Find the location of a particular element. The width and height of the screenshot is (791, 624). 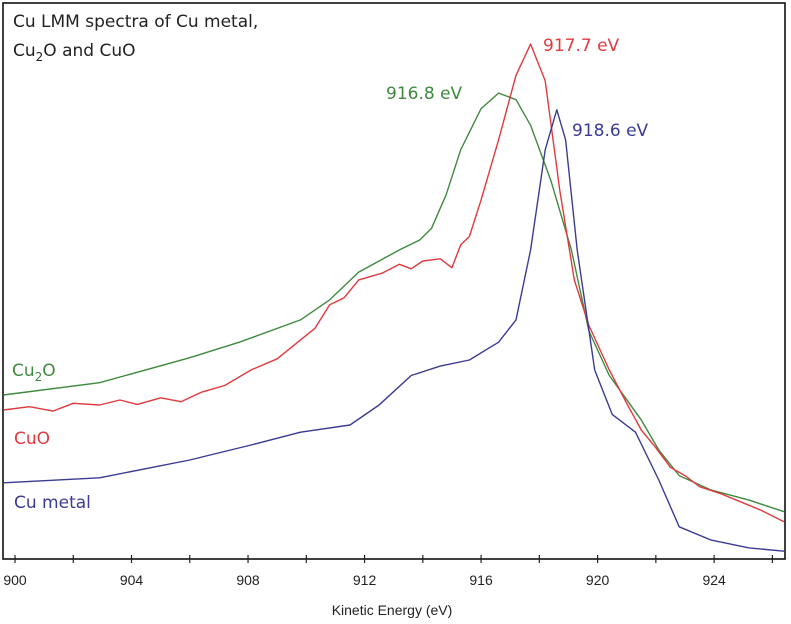

x-axis-label: Kinetic Energy (eV) is located at coordinates (392, 610).